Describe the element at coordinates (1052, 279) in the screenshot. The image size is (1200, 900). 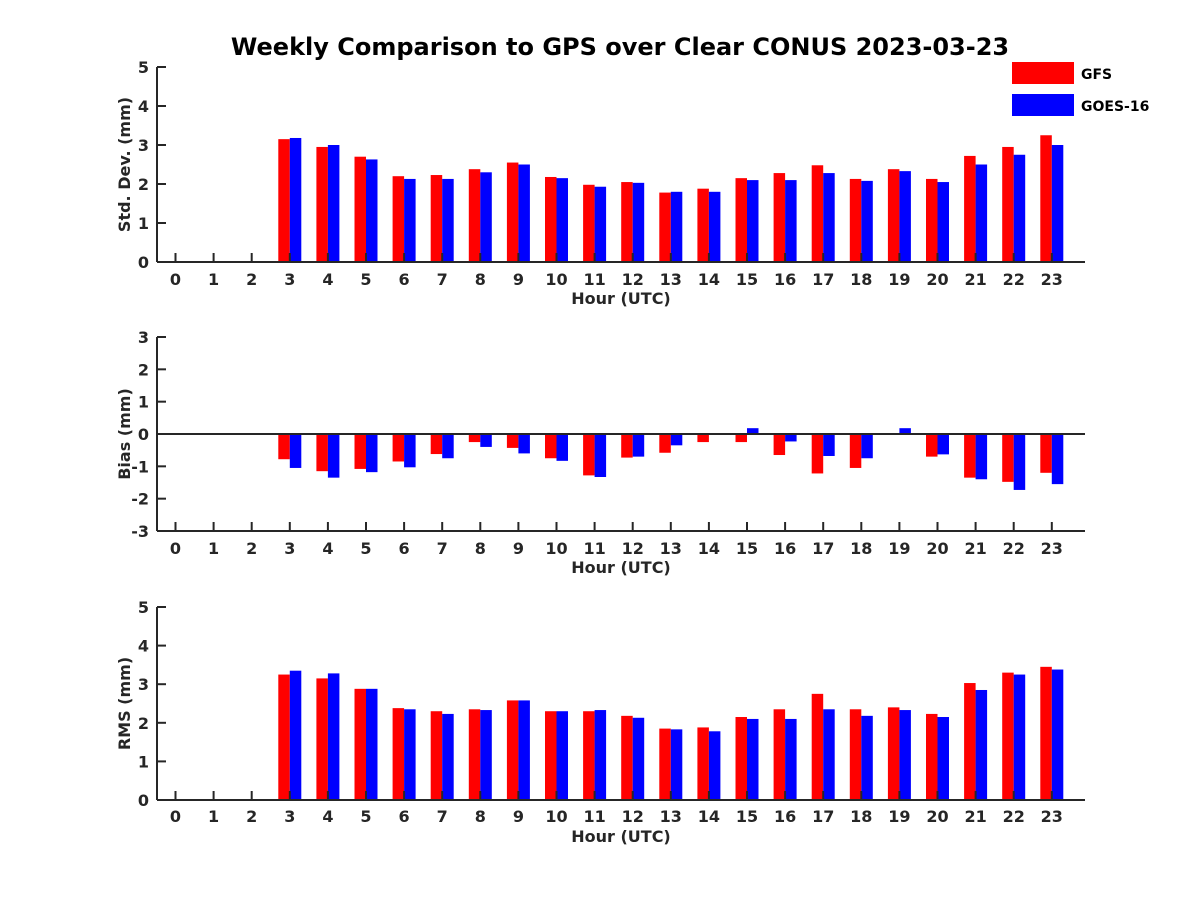
I see `x-tick-label: 23` at that location.